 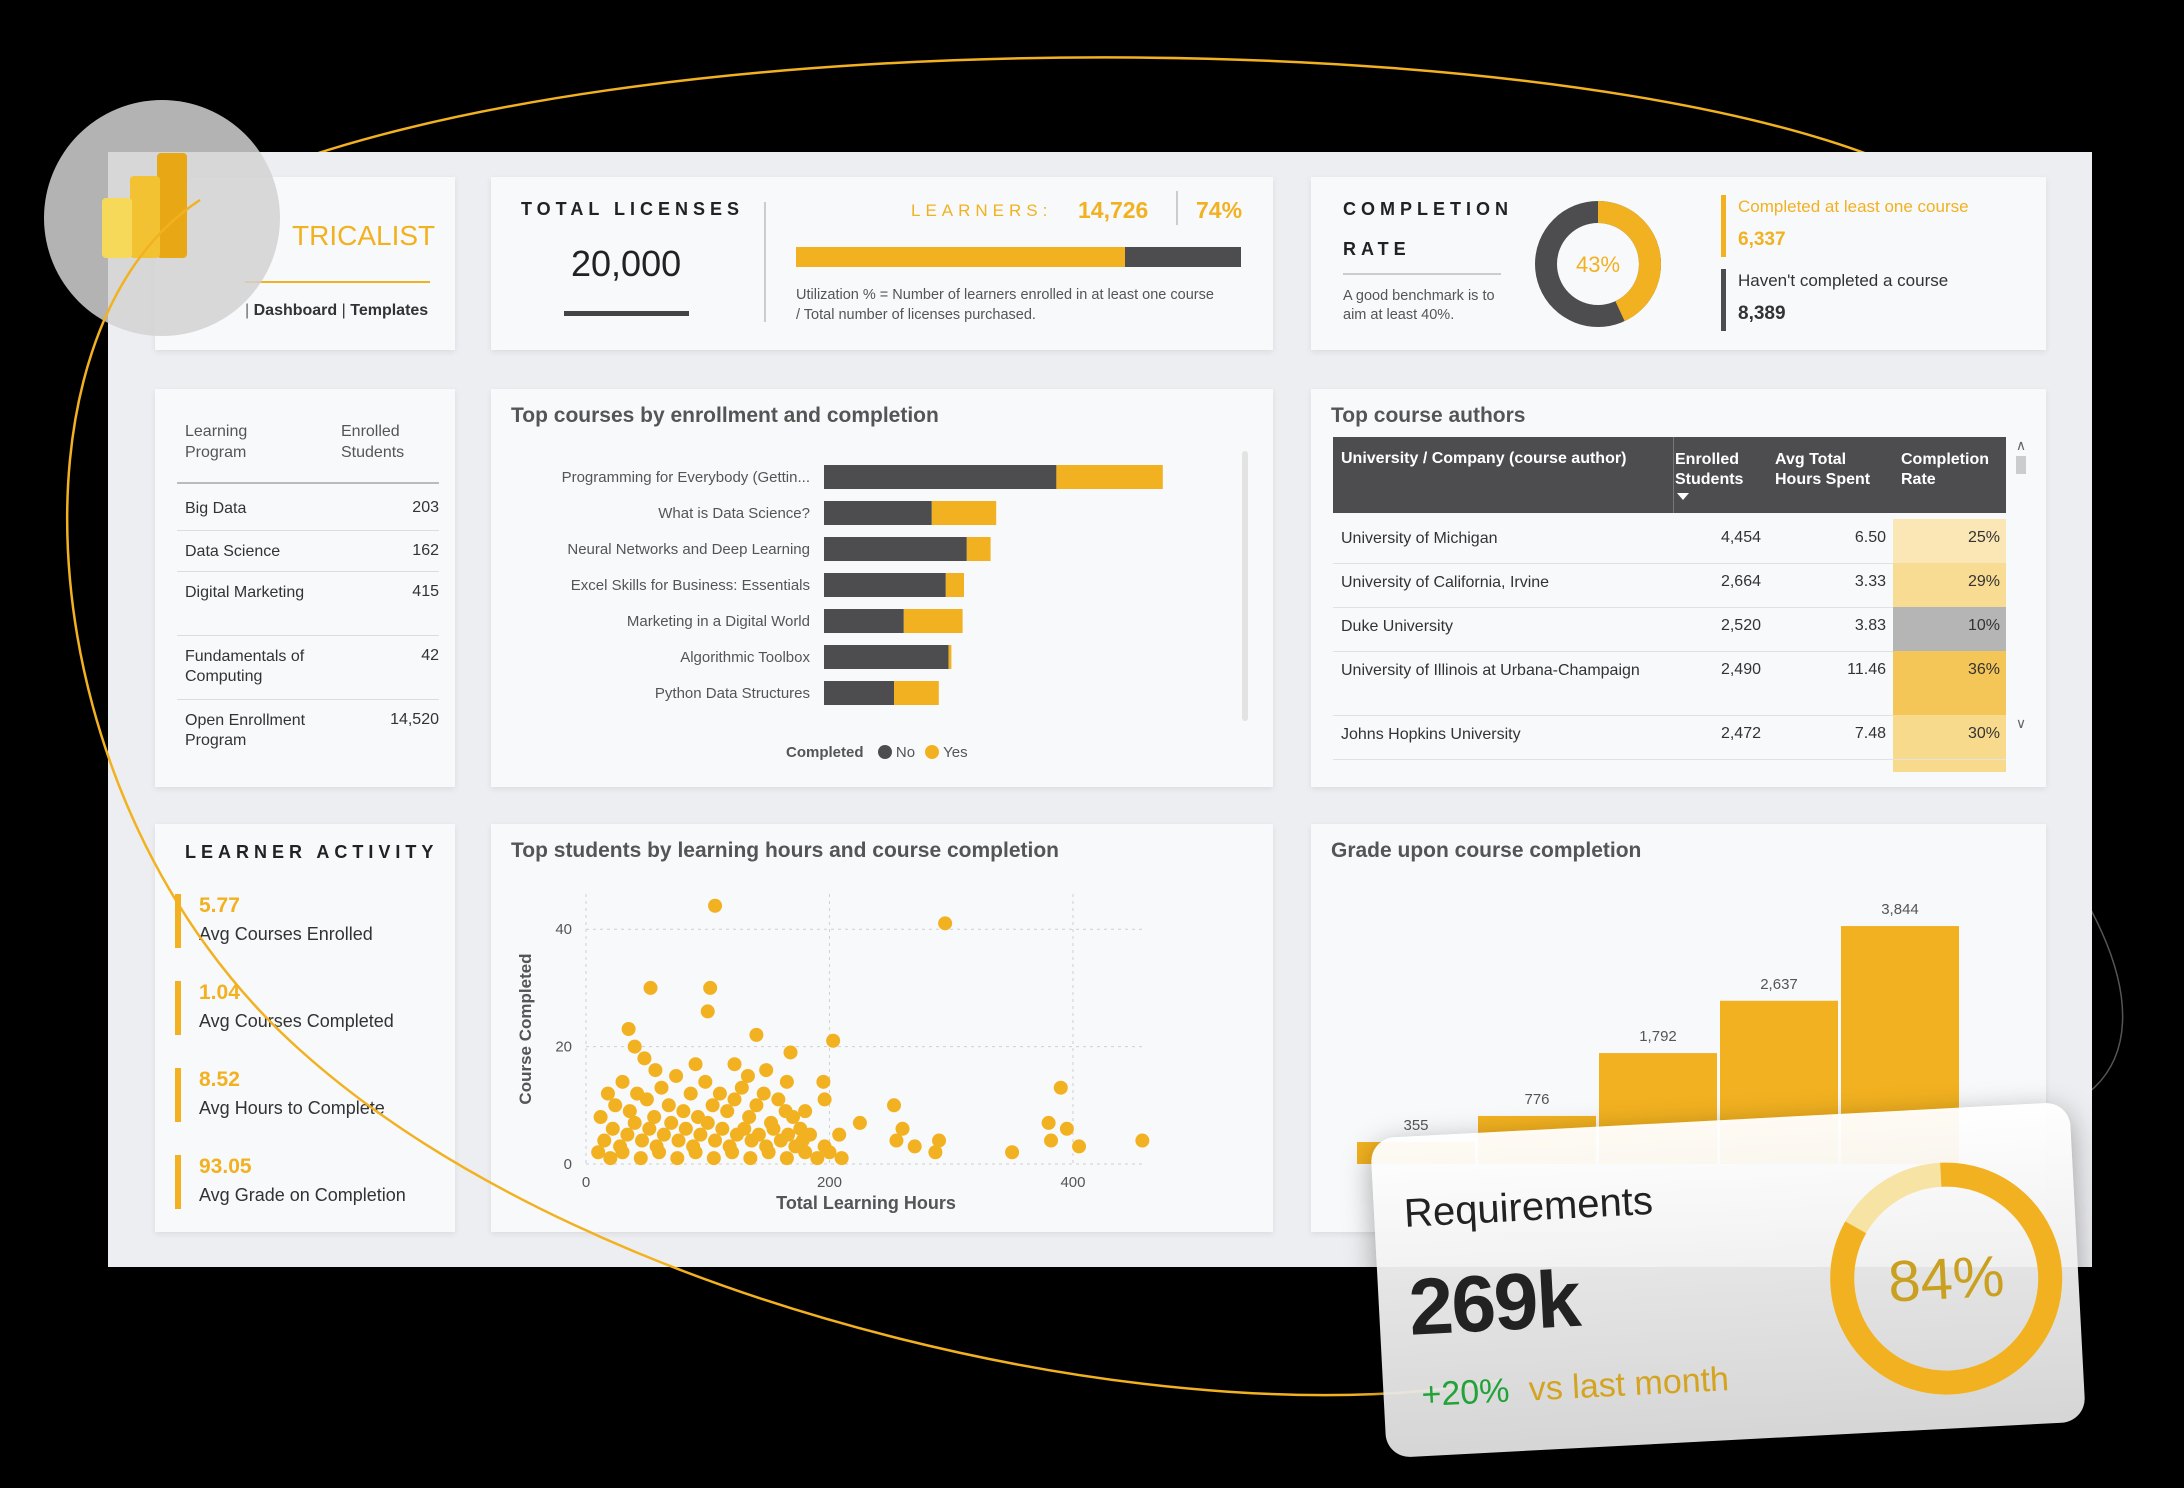 What do you see at coordinates (389, 310) in the screenshot?
I see `nav-templates-link: Templates` at bounding box center [389, 310].